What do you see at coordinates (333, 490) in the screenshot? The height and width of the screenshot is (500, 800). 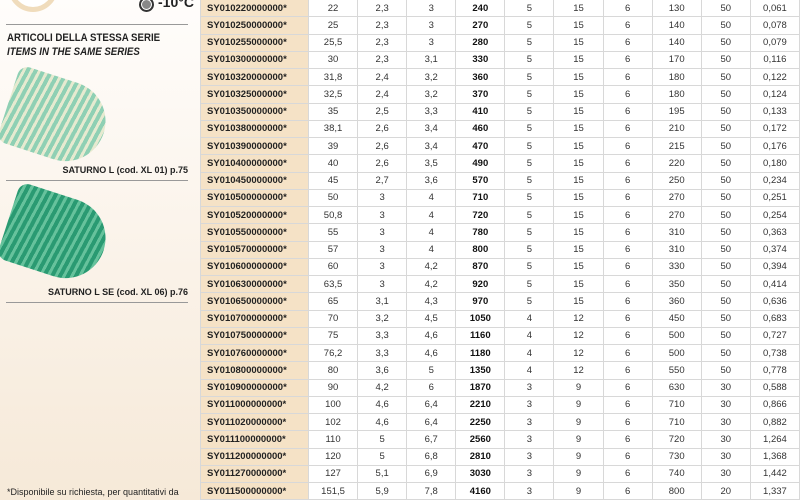 I see `table-cell: 151,5` at bounding box center [333, 490].